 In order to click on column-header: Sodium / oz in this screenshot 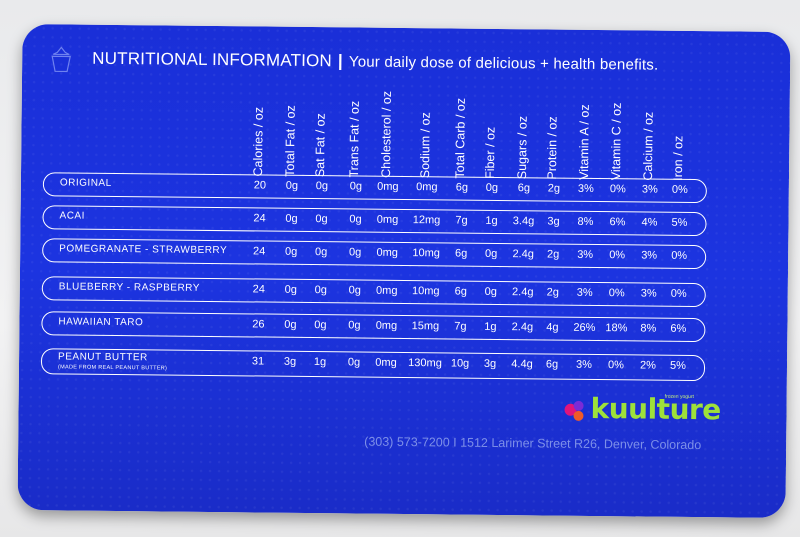, I will do `click(425, 145)`.